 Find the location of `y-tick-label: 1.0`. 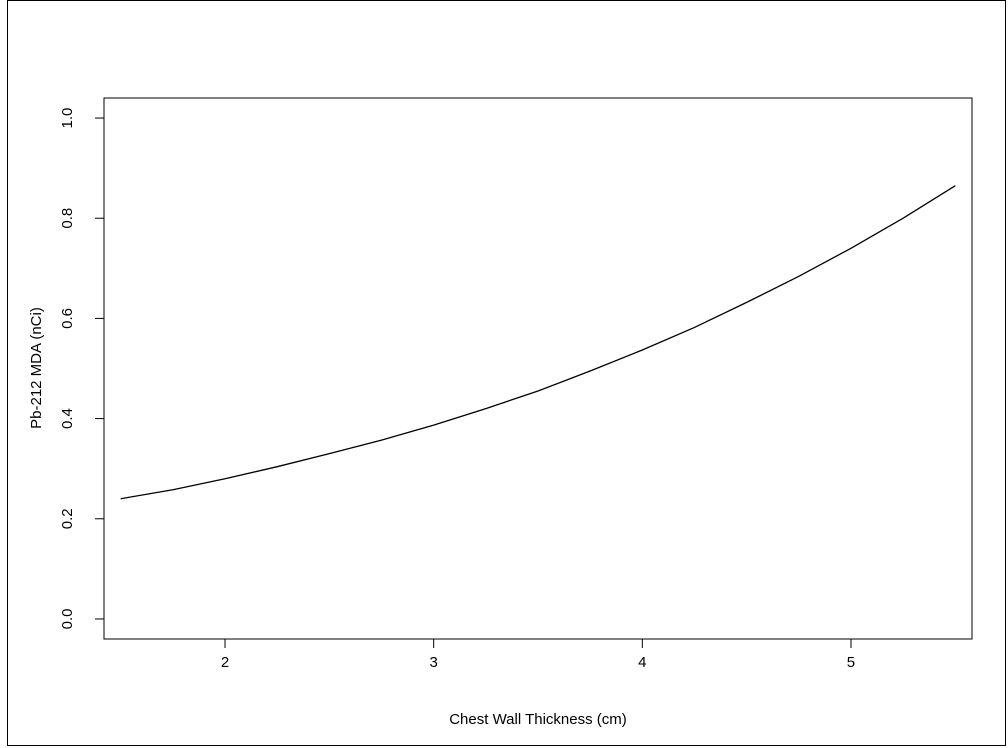

y-tick-label: 1.0 is located at coordinates (67, 118).